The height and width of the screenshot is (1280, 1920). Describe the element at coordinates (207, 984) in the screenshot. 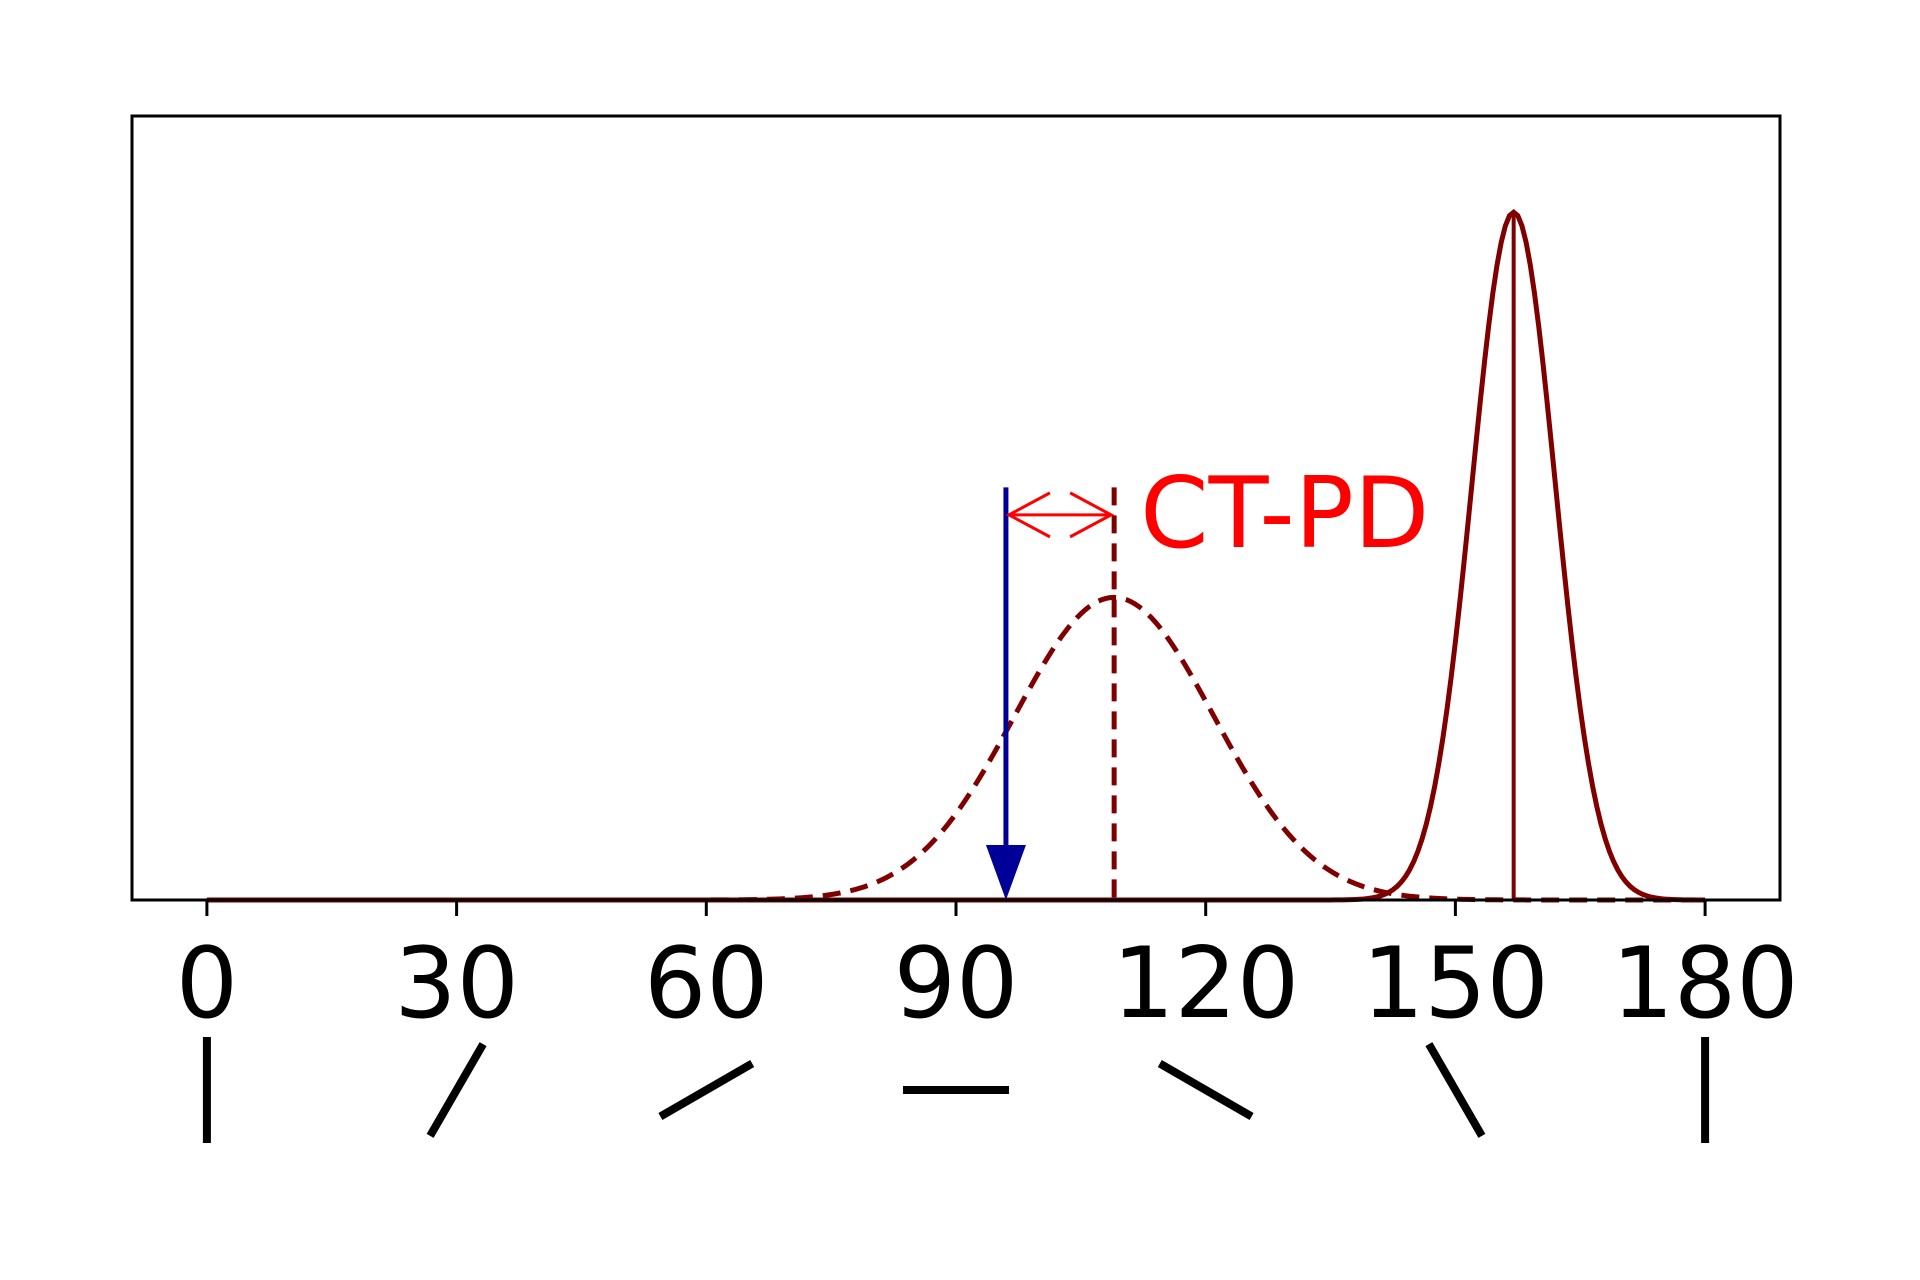

I see `x-tick-label-0: 0` at that location.